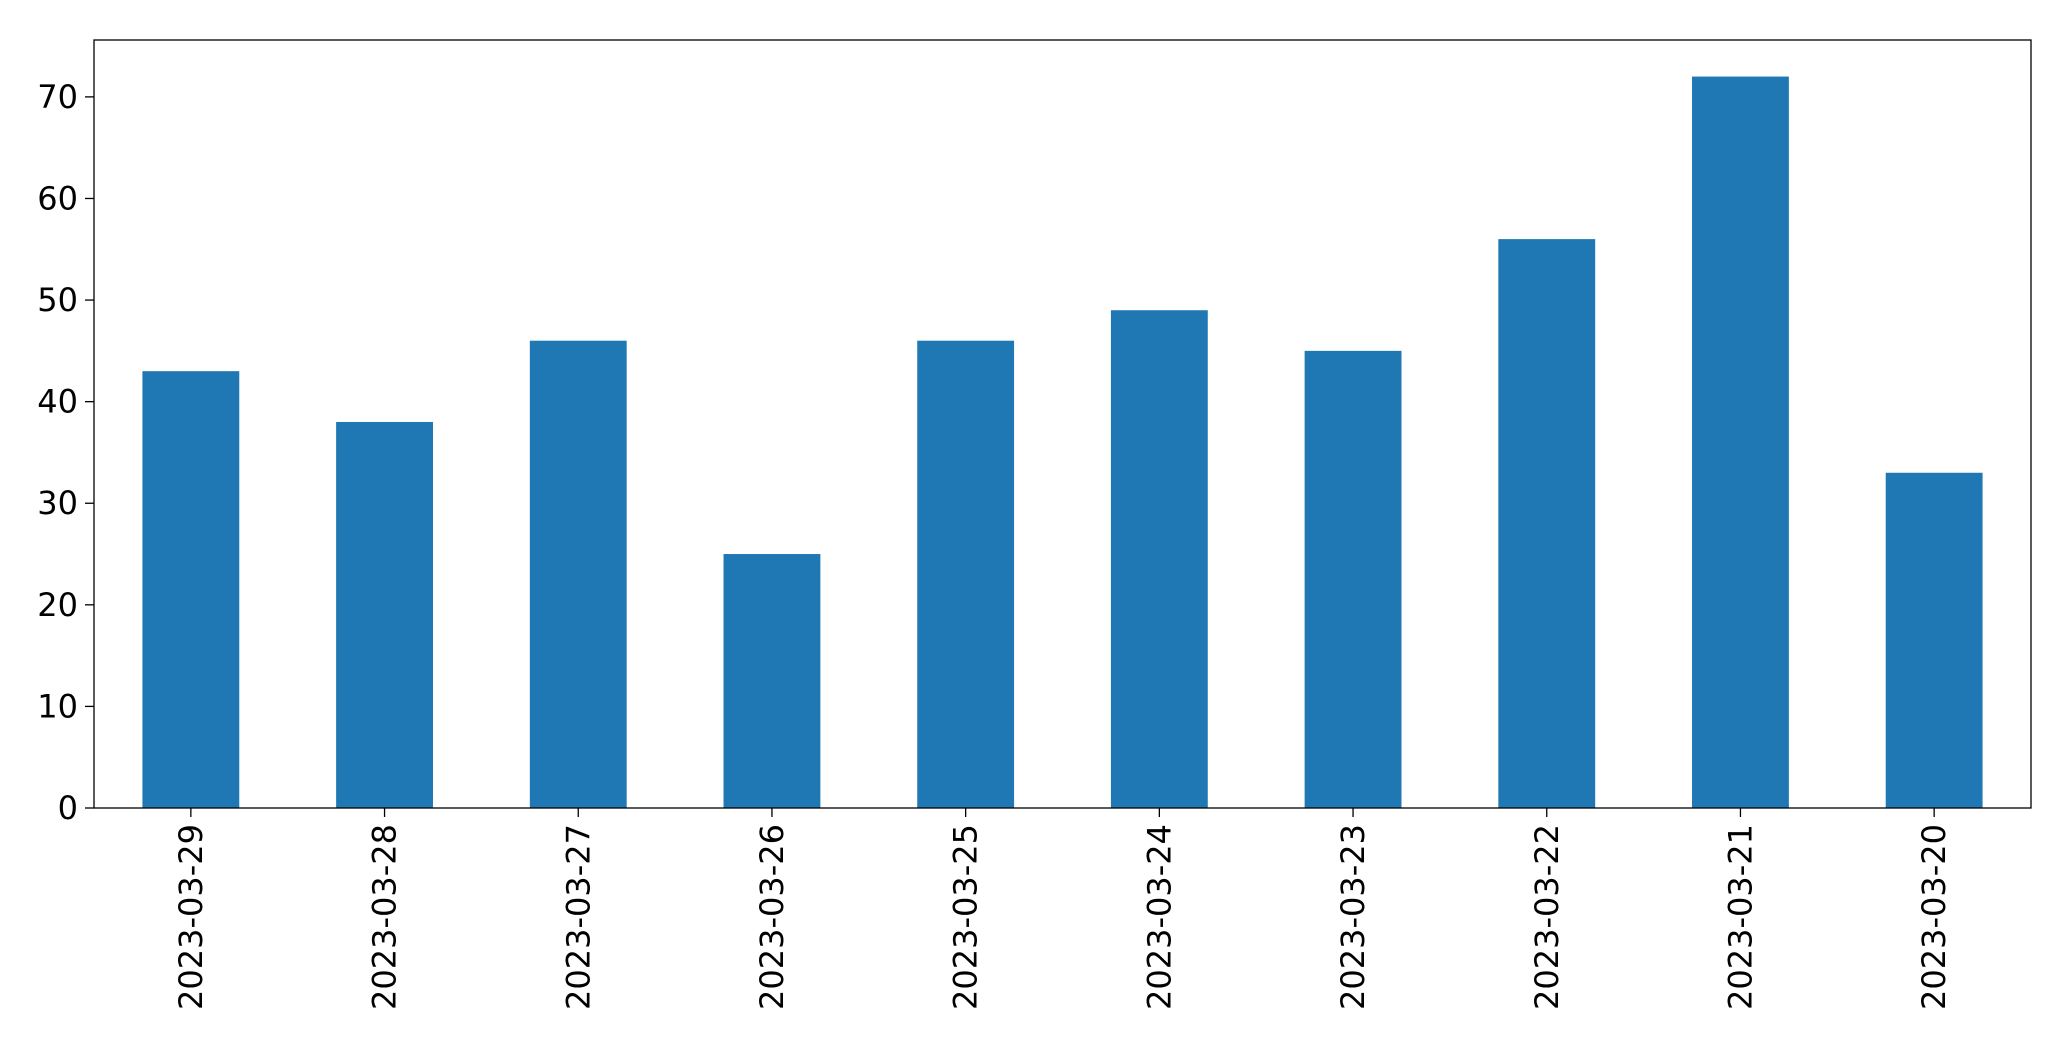 This screenshot has height=1061, width=2071. Describe the element at coordinates (191, 917) in the screenshot. I see `x-tick-label: 2023-03-29` at that location.